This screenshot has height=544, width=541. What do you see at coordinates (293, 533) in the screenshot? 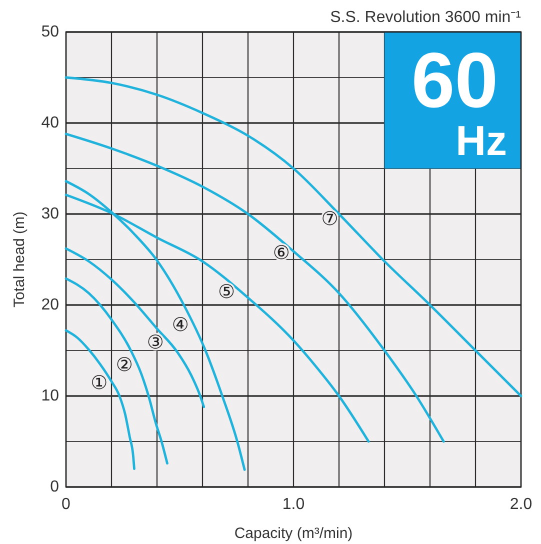
I see `x-axis-title: Capacity (m³/min)` at bounding box center [293, 533].